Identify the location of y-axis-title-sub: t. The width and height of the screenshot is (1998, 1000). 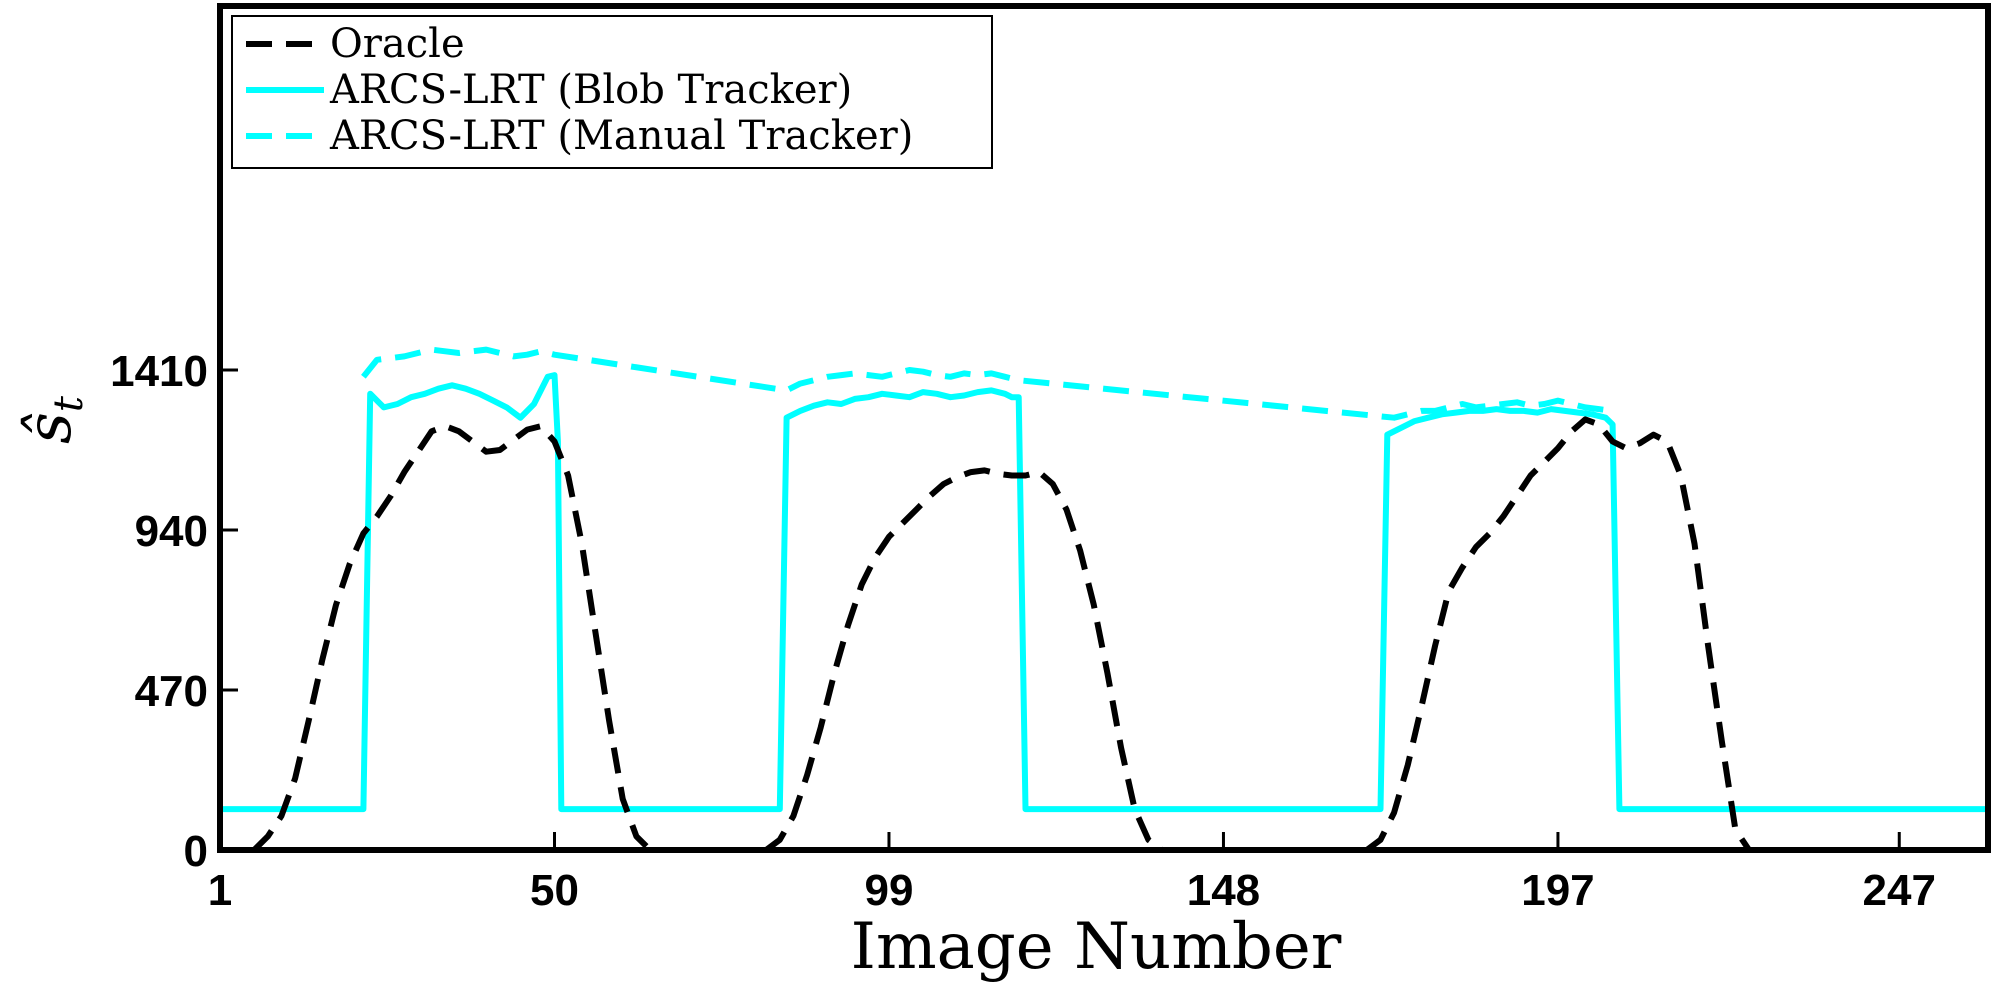
(69, 403).